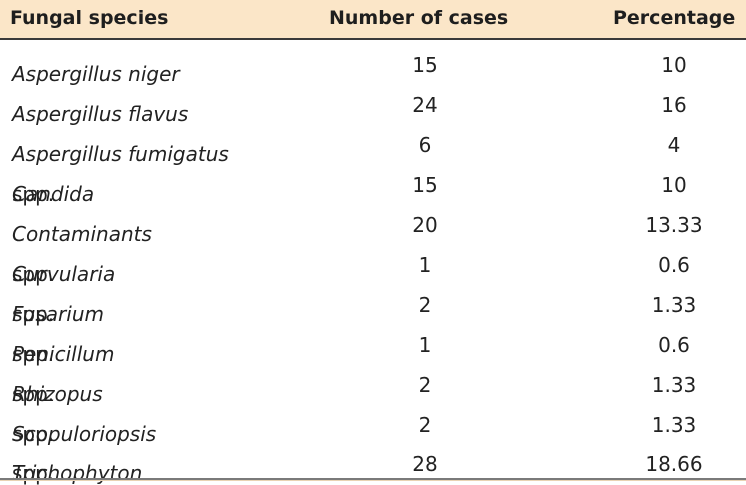  What do you see at coordinates (674, 225) in the screenshot?
I see `percentage-cell: 13.33` at bounding box center [674, 225].